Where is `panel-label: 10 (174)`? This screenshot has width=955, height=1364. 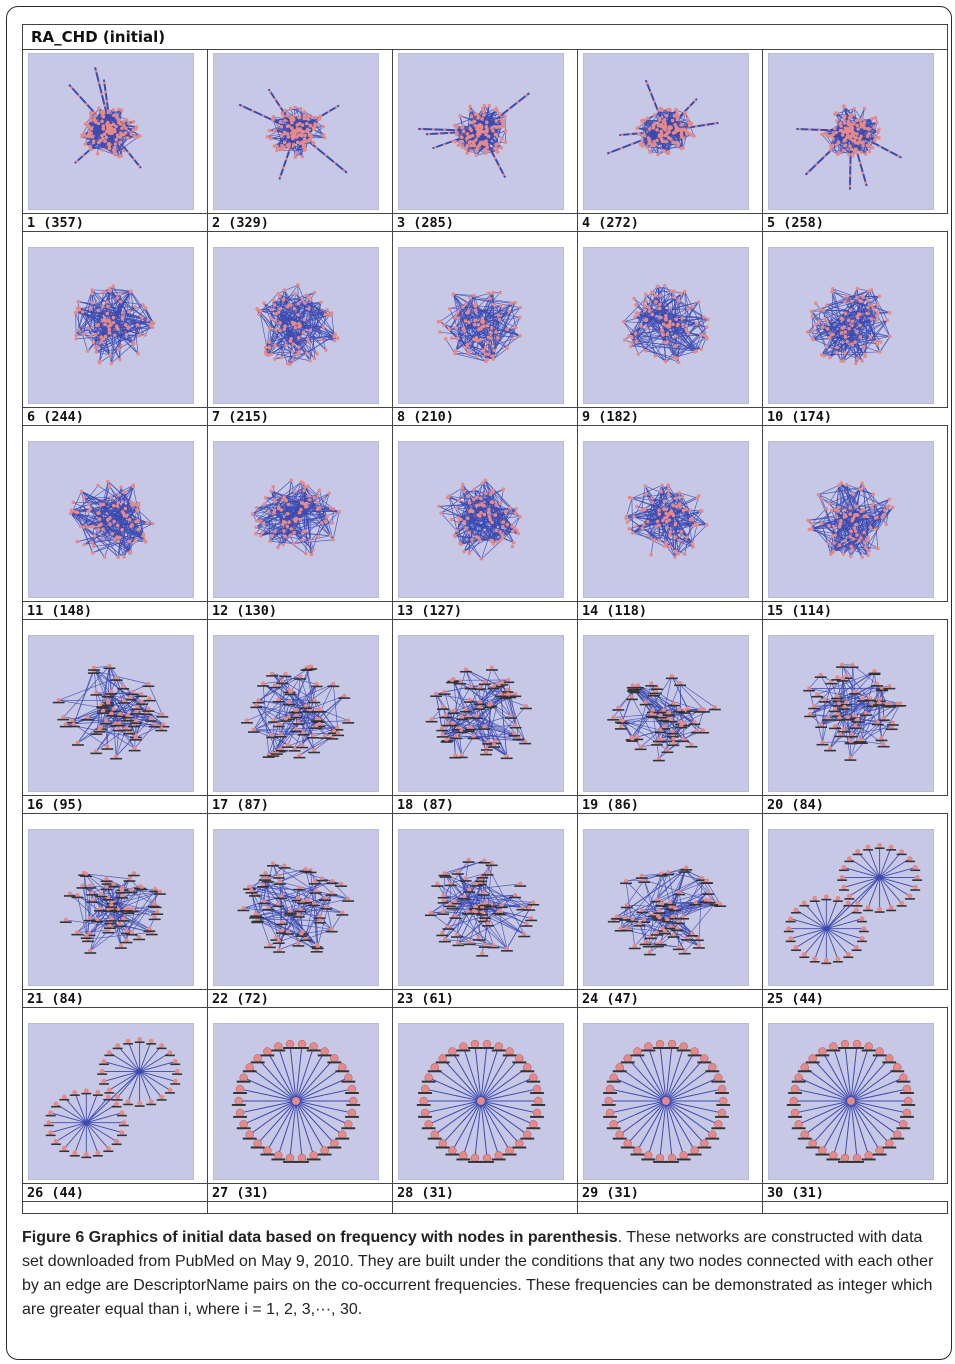
panel-label: 10 (174) is located at coordinates (855, 416).